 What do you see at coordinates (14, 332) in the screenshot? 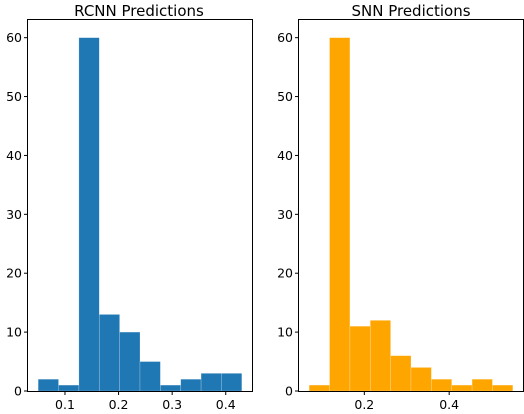
I see `rcnn-y-tick-label: 10` at bounding box center [14, 332].